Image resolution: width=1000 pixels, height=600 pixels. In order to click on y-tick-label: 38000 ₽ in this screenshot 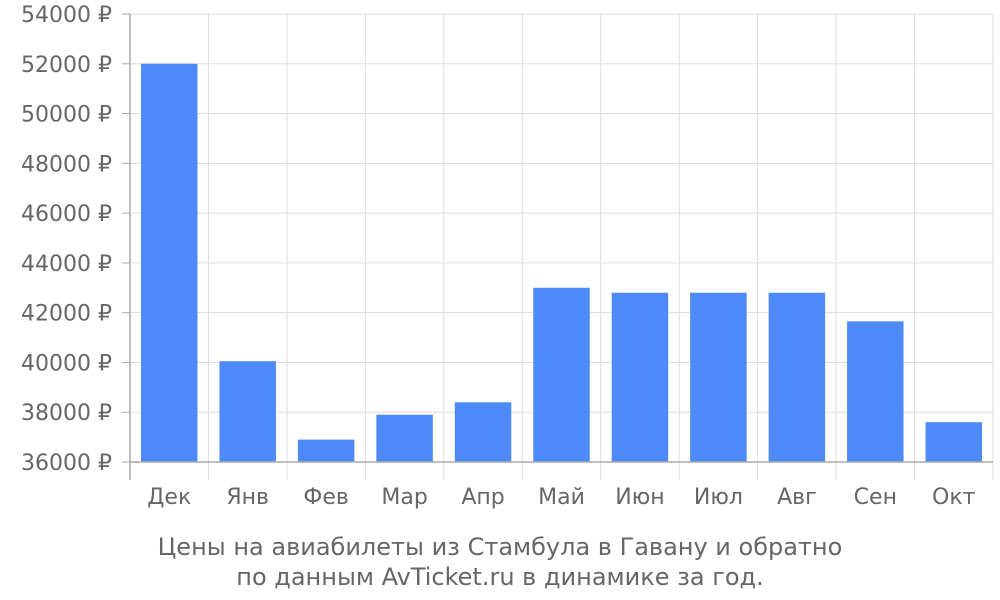, I will do `click(66, 413)`.